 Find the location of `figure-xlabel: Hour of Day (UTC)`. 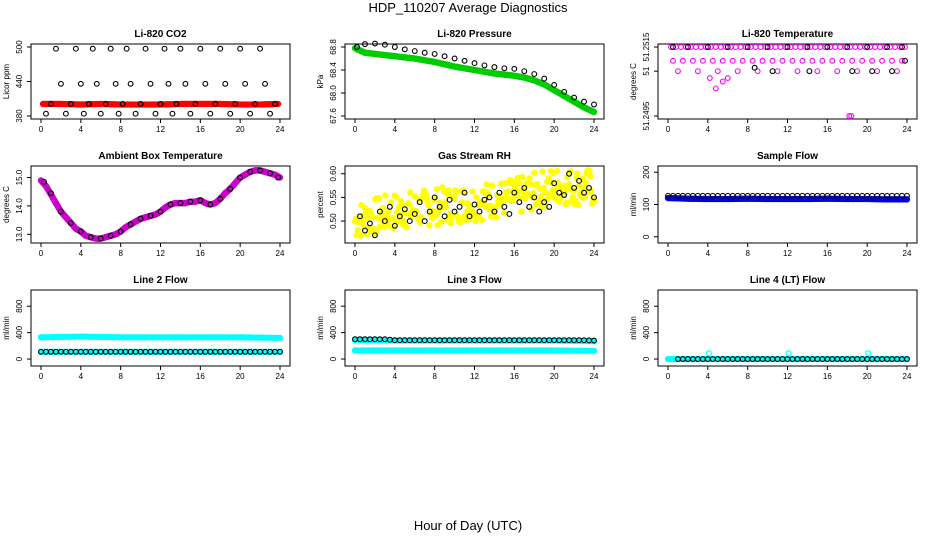

figure-xlabel: Hour of Day (UTC) is located at coordinates (468, 525).